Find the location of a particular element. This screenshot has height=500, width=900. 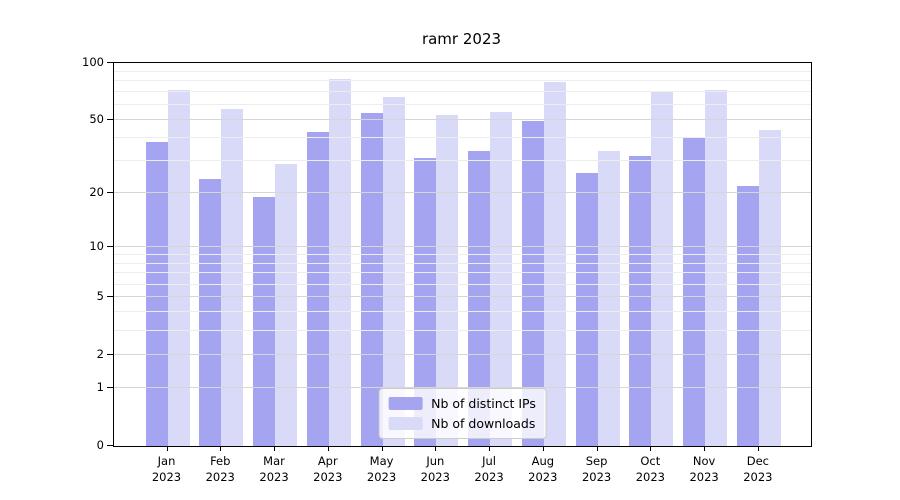

legend-row: Nb of downloads is located at coordinates (462, 423).